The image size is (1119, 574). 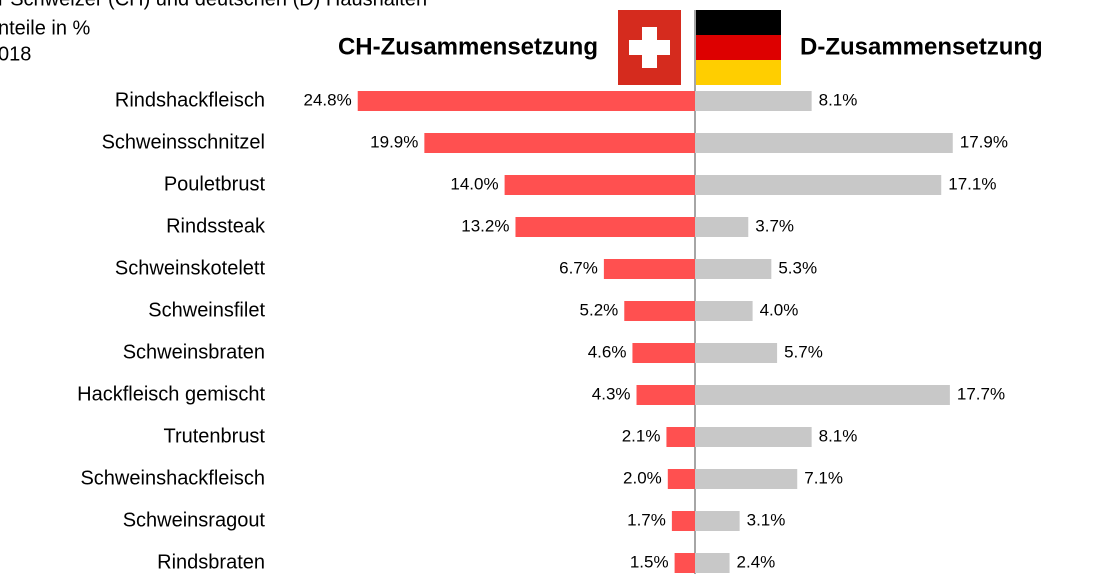 What do you see at coordinates (611, 393) in the screenshot?
I see `value-label: 4.3%` at bounding box center [611, 393].